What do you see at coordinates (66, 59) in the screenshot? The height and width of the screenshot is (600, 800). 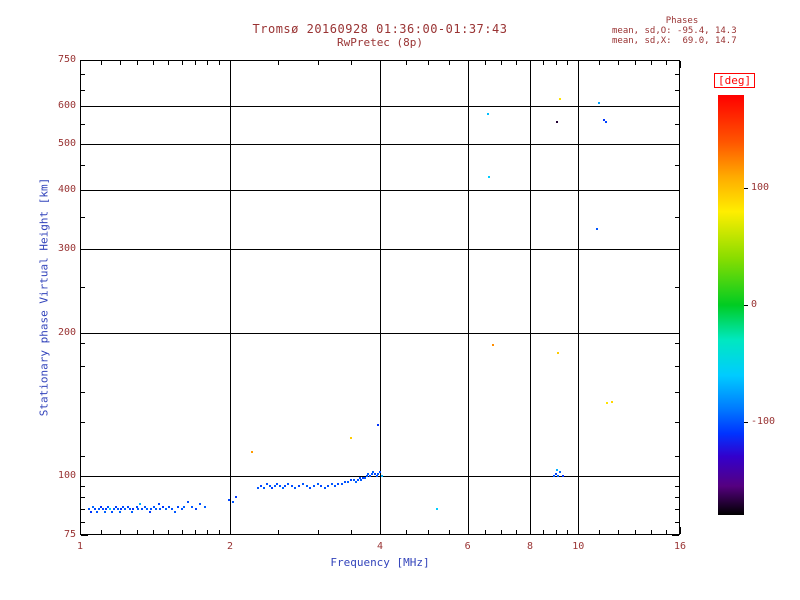 I see `y-tick-label: 750` at bounding box center [66, 59].